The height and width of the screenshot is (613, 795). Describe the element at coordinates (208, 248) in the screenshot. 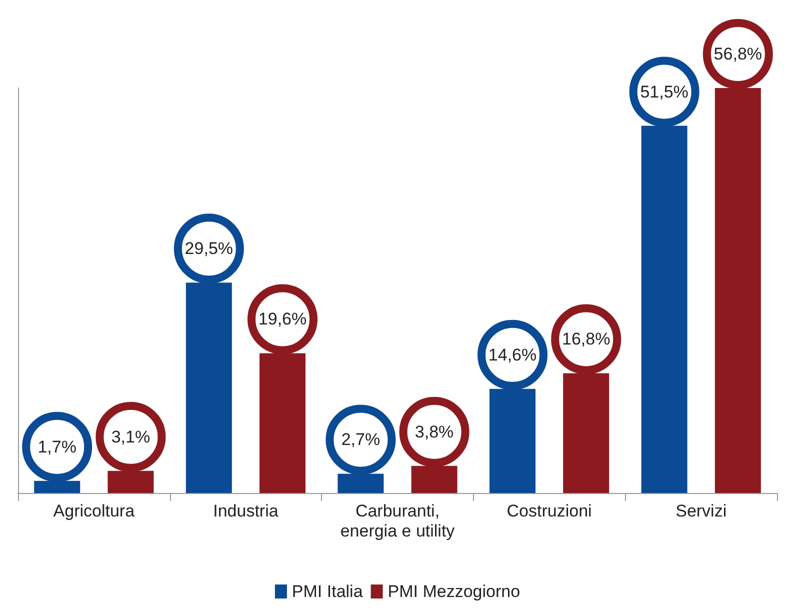

I see `data-label: 29,5%` at that location.